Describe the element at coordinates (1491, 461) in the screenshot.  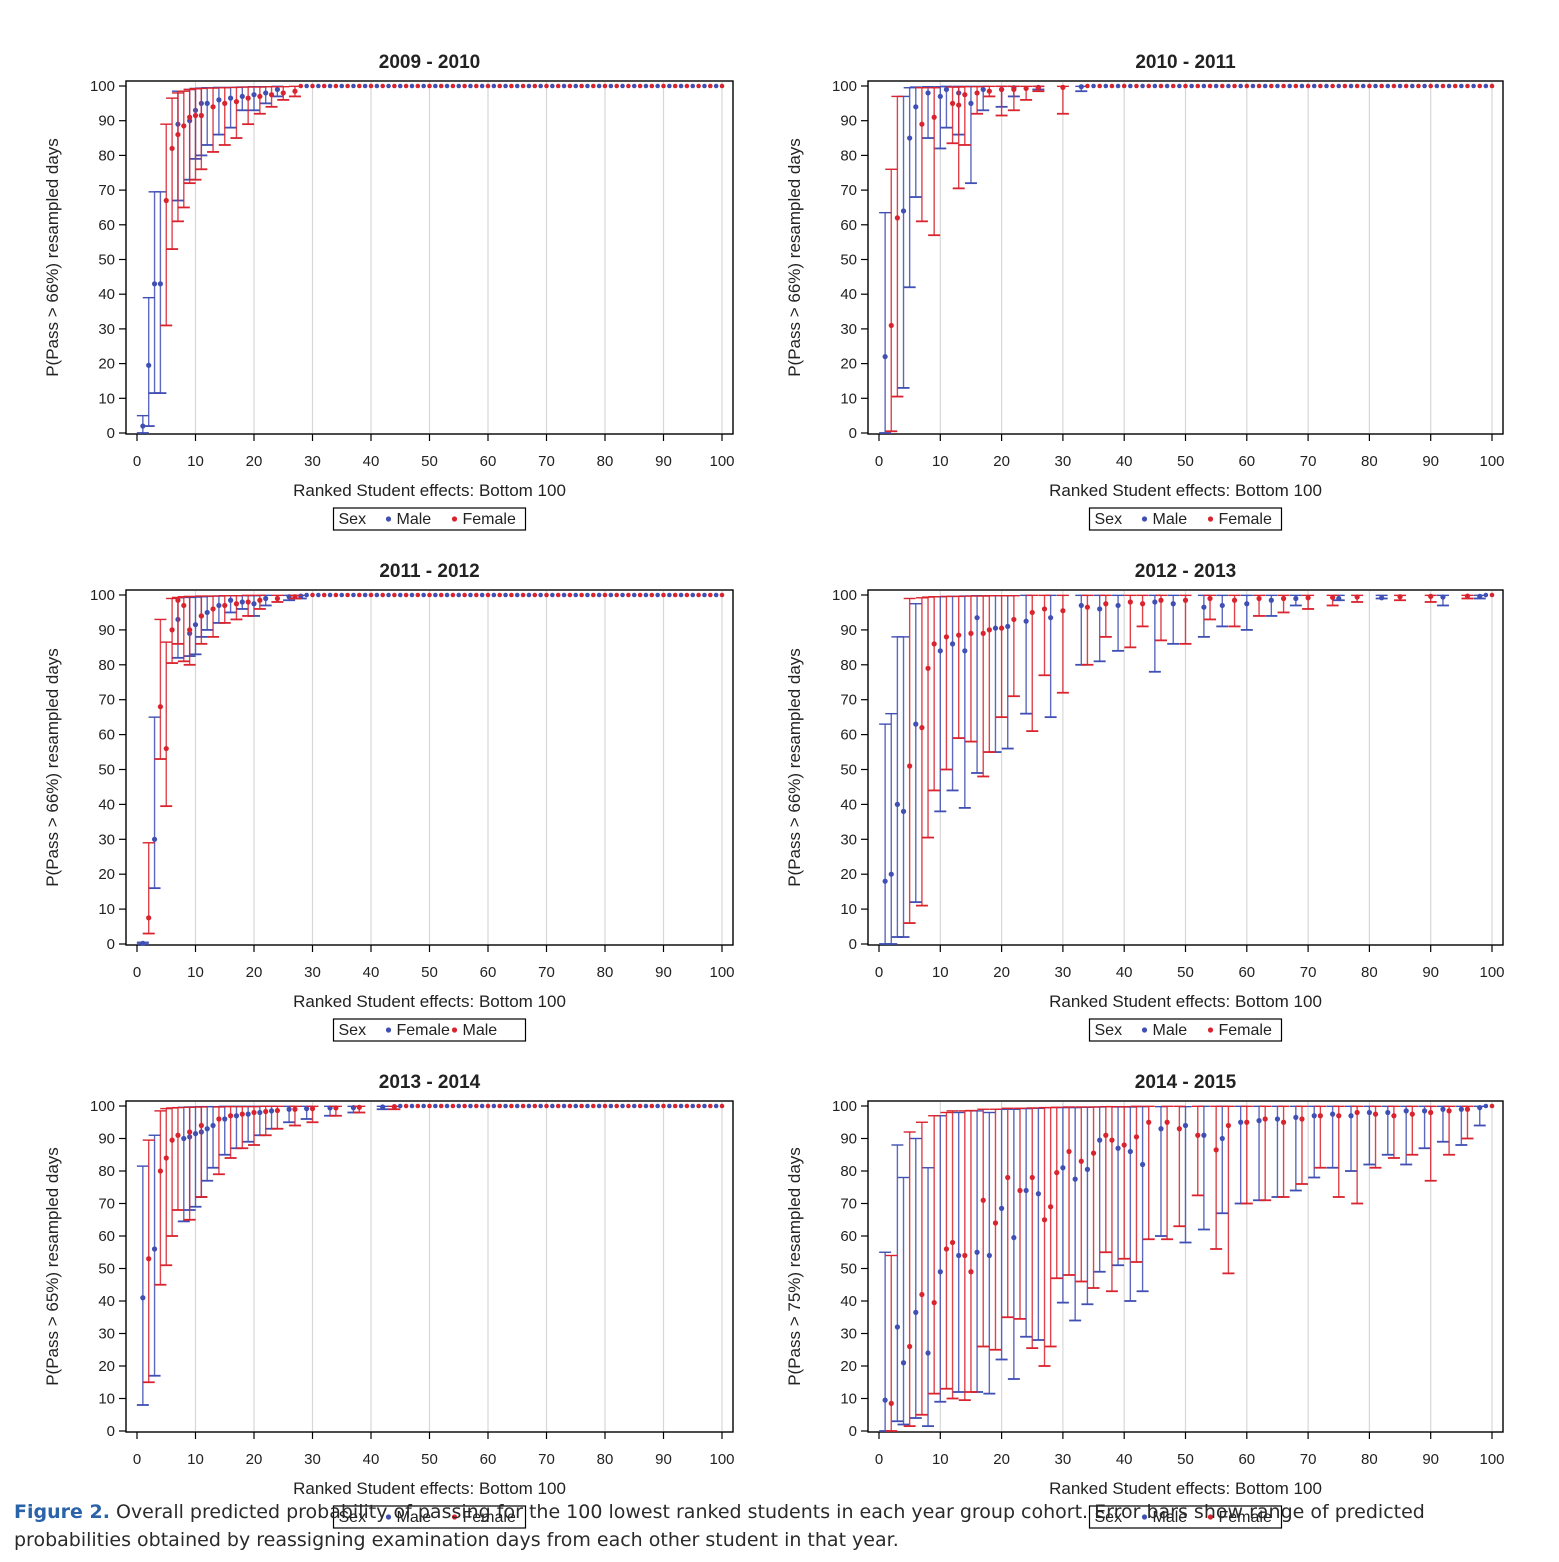
I see `x-tick-label: 100` at that location.